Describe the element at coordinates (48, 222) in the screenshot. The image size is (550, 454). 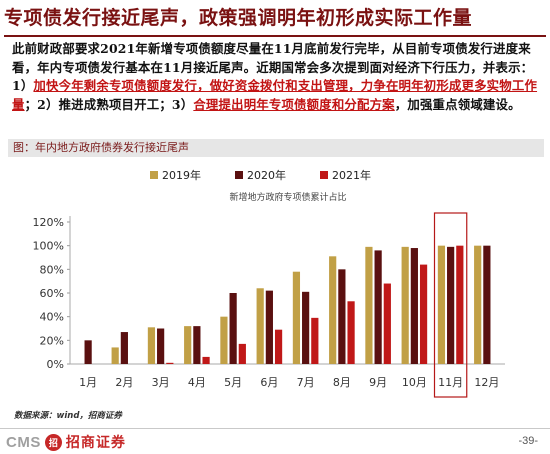
I see `y-tick-label: 120%` at that location.